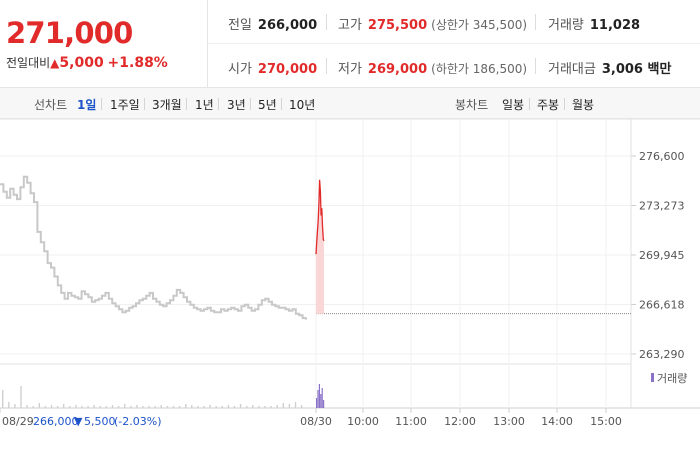 This screenshot has height=450, width=700. Describe the element at coordinates (566, 25) in the screenshot. I see `volume-label: 거래량` at that location.